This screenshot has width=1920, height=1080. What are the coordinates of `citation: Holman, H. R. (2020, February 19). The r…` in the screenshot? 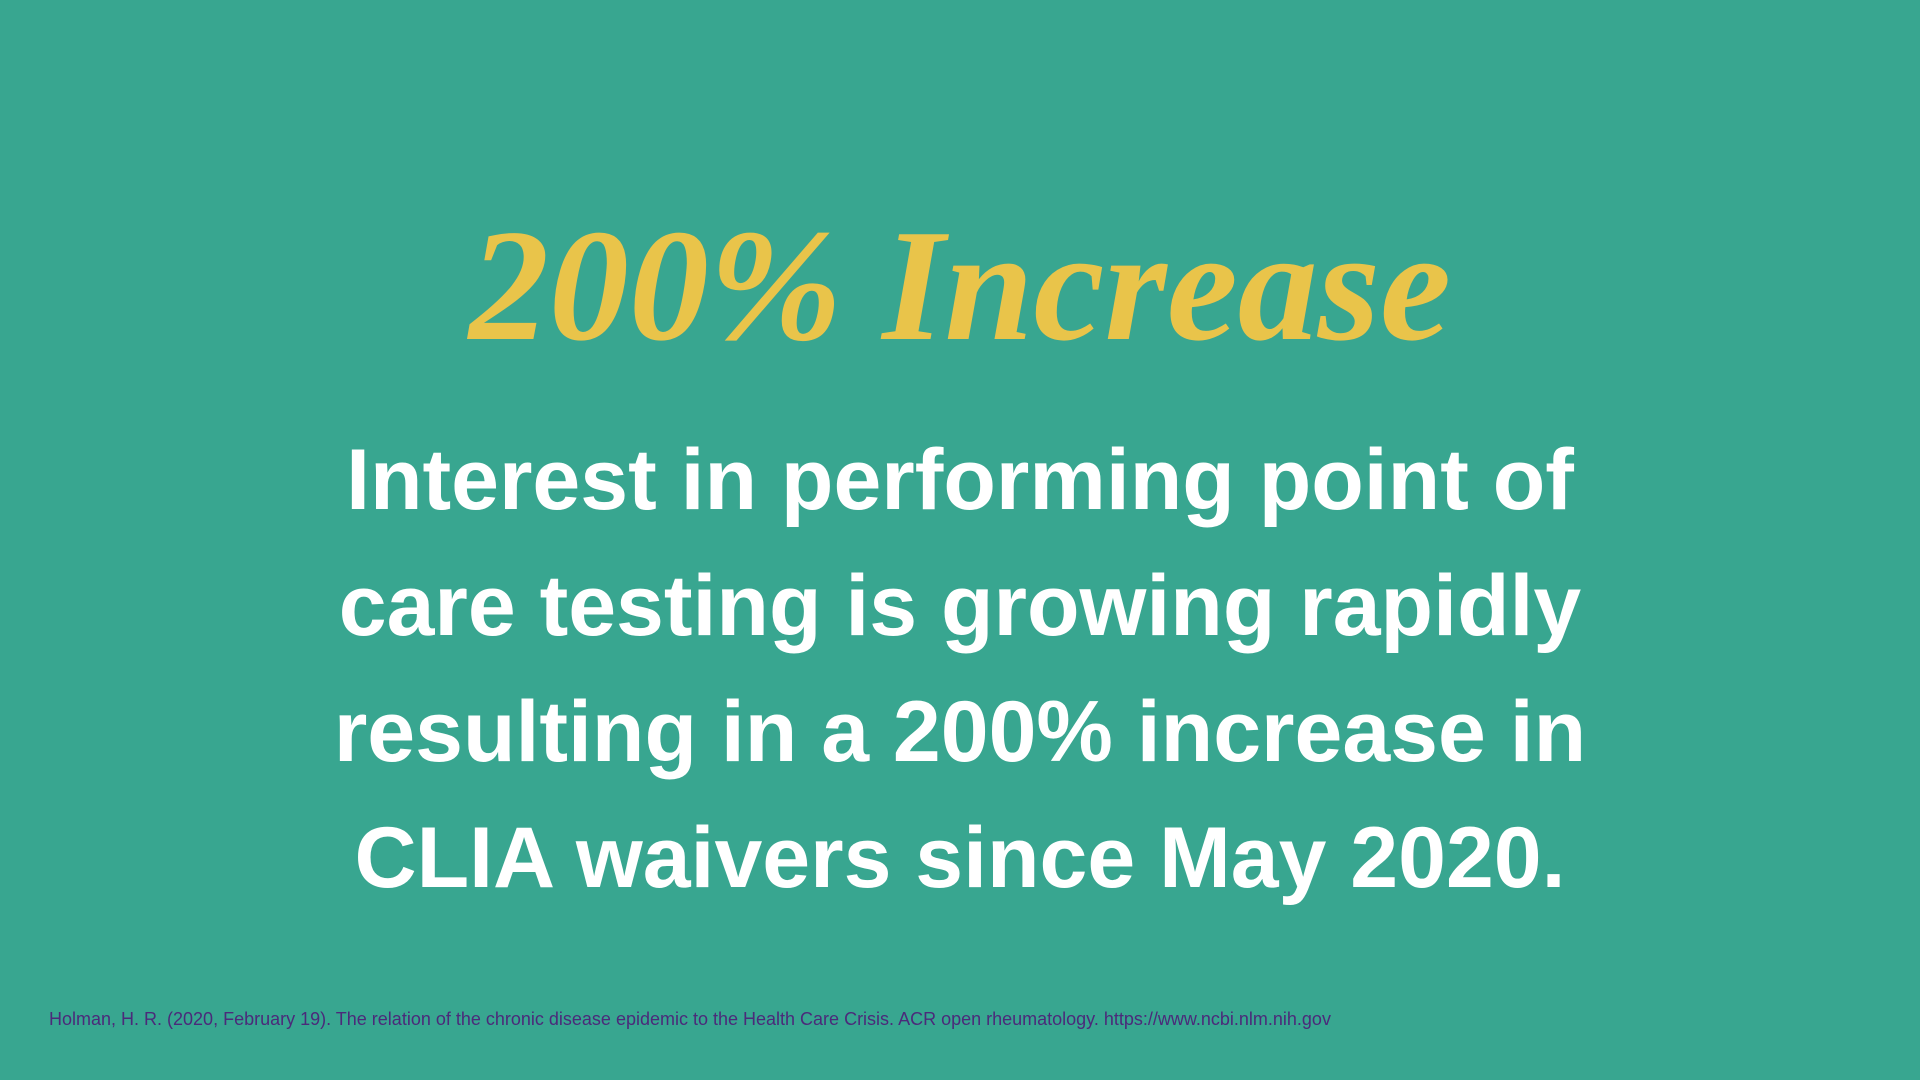 It's located at (690, 1019).